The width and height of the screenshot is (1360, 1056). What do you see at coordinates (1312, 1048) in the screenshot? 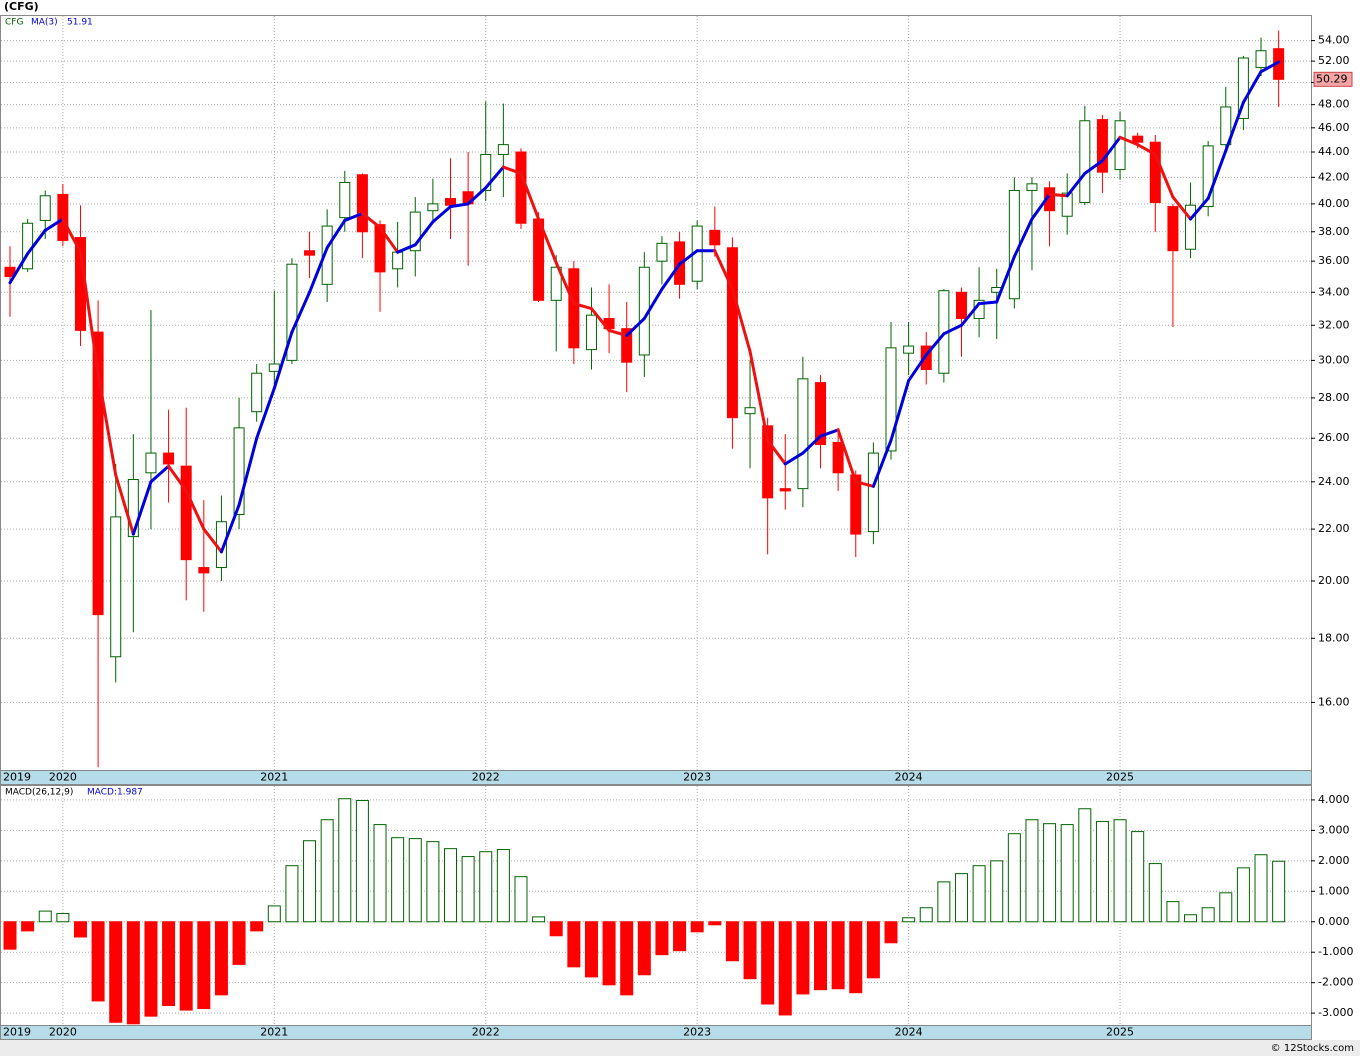
I see `footer: © 12Stocks.com` at bounding box center [1312, 1048].